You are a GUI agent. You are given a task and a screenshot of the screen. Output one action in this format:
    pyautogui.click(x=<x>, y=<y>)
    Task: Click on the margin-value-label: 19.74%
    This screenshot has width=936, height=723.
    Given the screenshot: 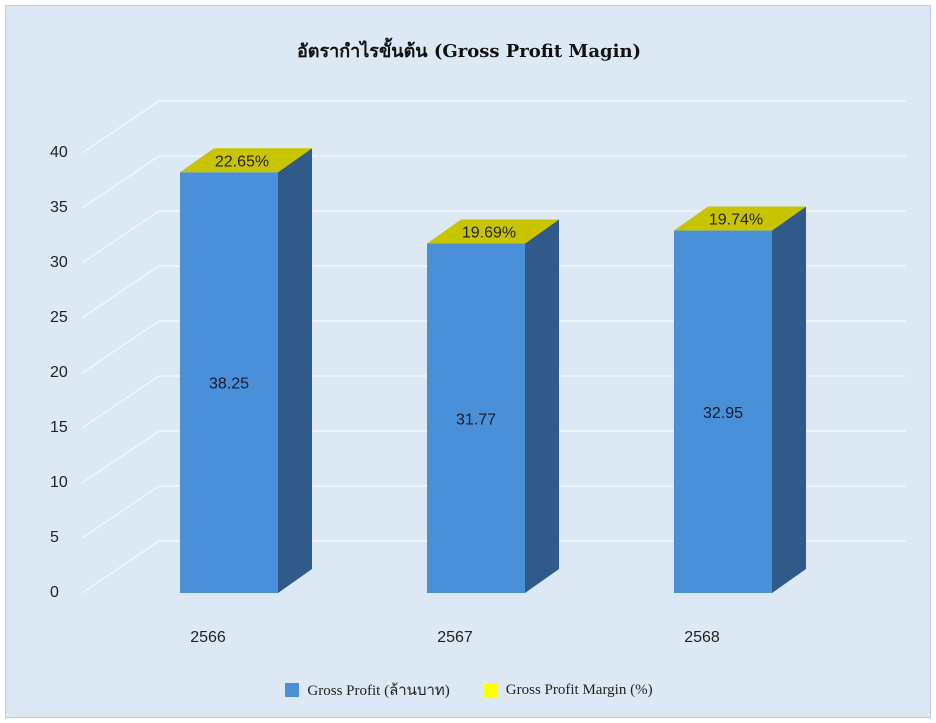 What is the action you would take?
    pyautogui.click(x=736, y=220)
    